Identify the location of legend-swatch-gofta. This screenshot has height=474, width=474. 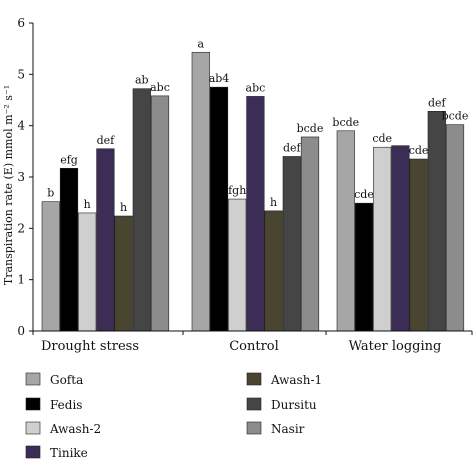
(33, 379).